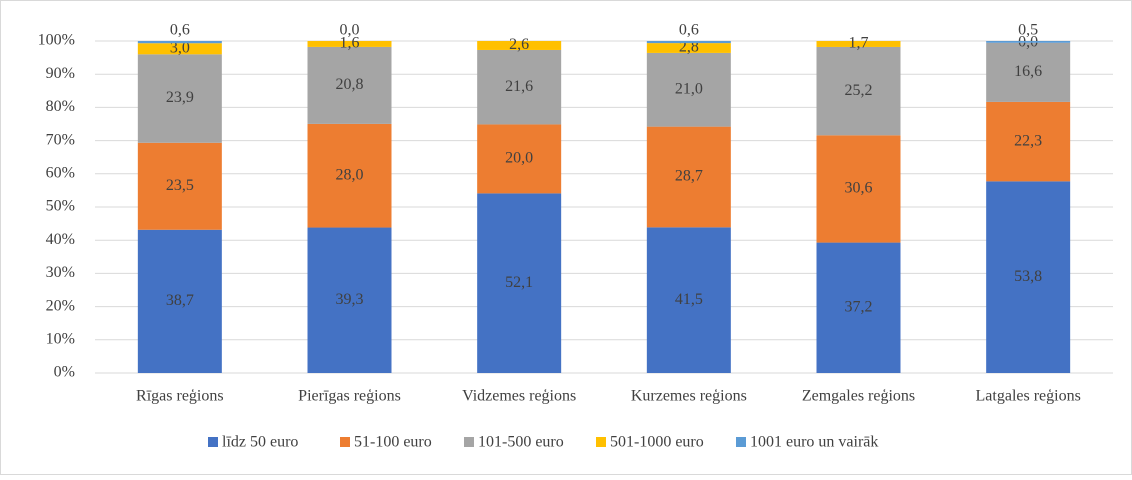 This screenshot has height=480, width=1132. I want to click on data-label: 23,9, so click(180, 97).